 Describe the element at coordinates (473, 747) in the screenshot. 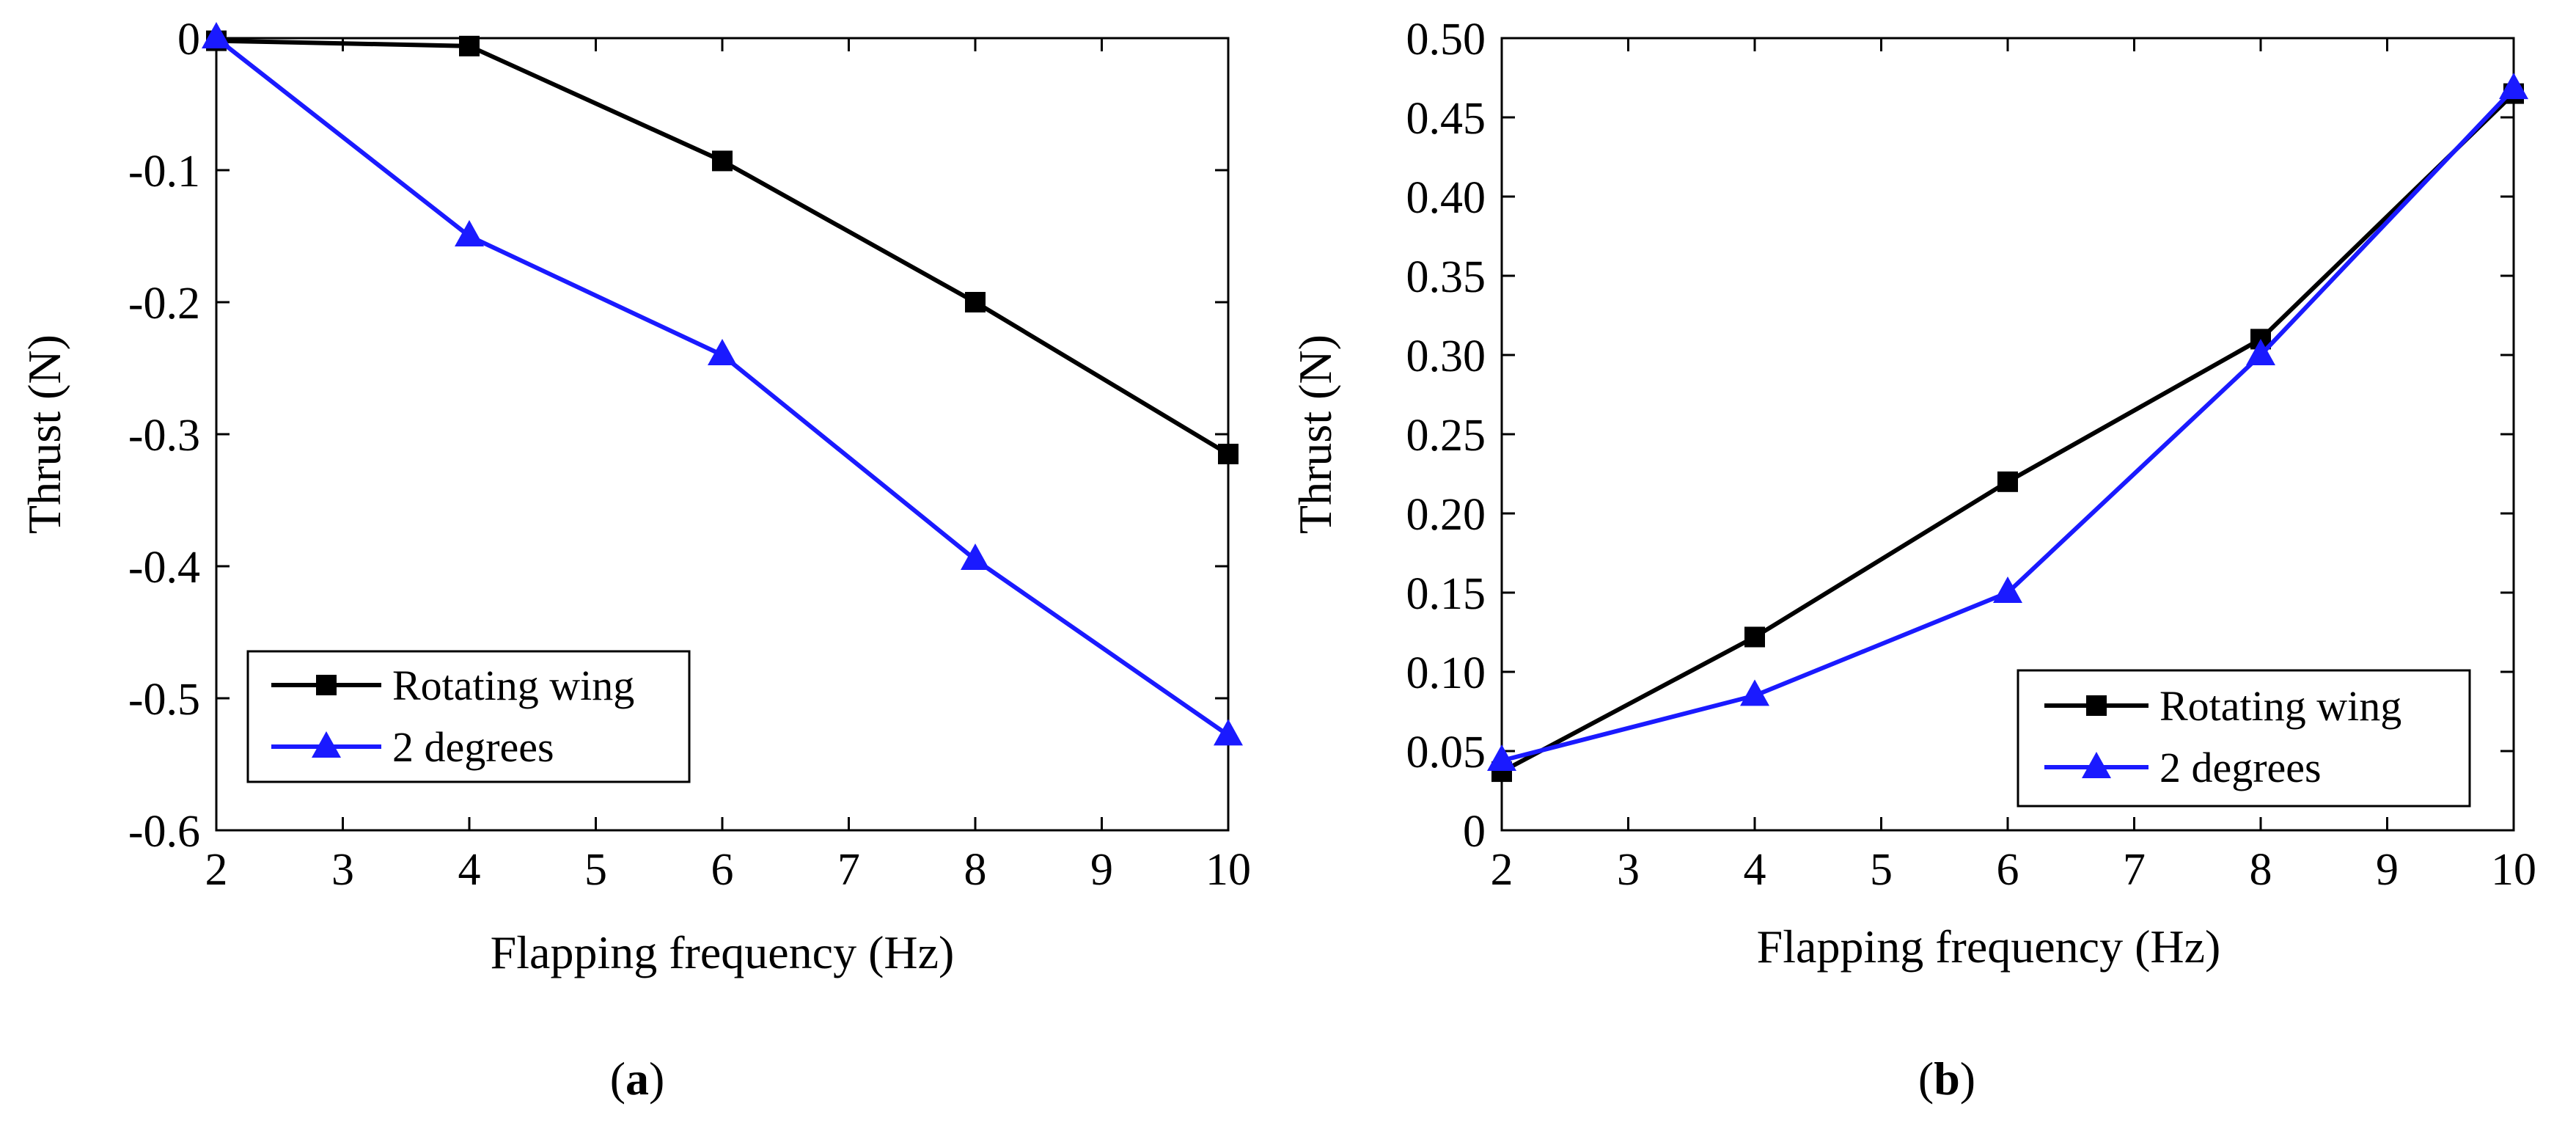

I see `panel-a-legend-label-degrees: 2 degrees` at that location.